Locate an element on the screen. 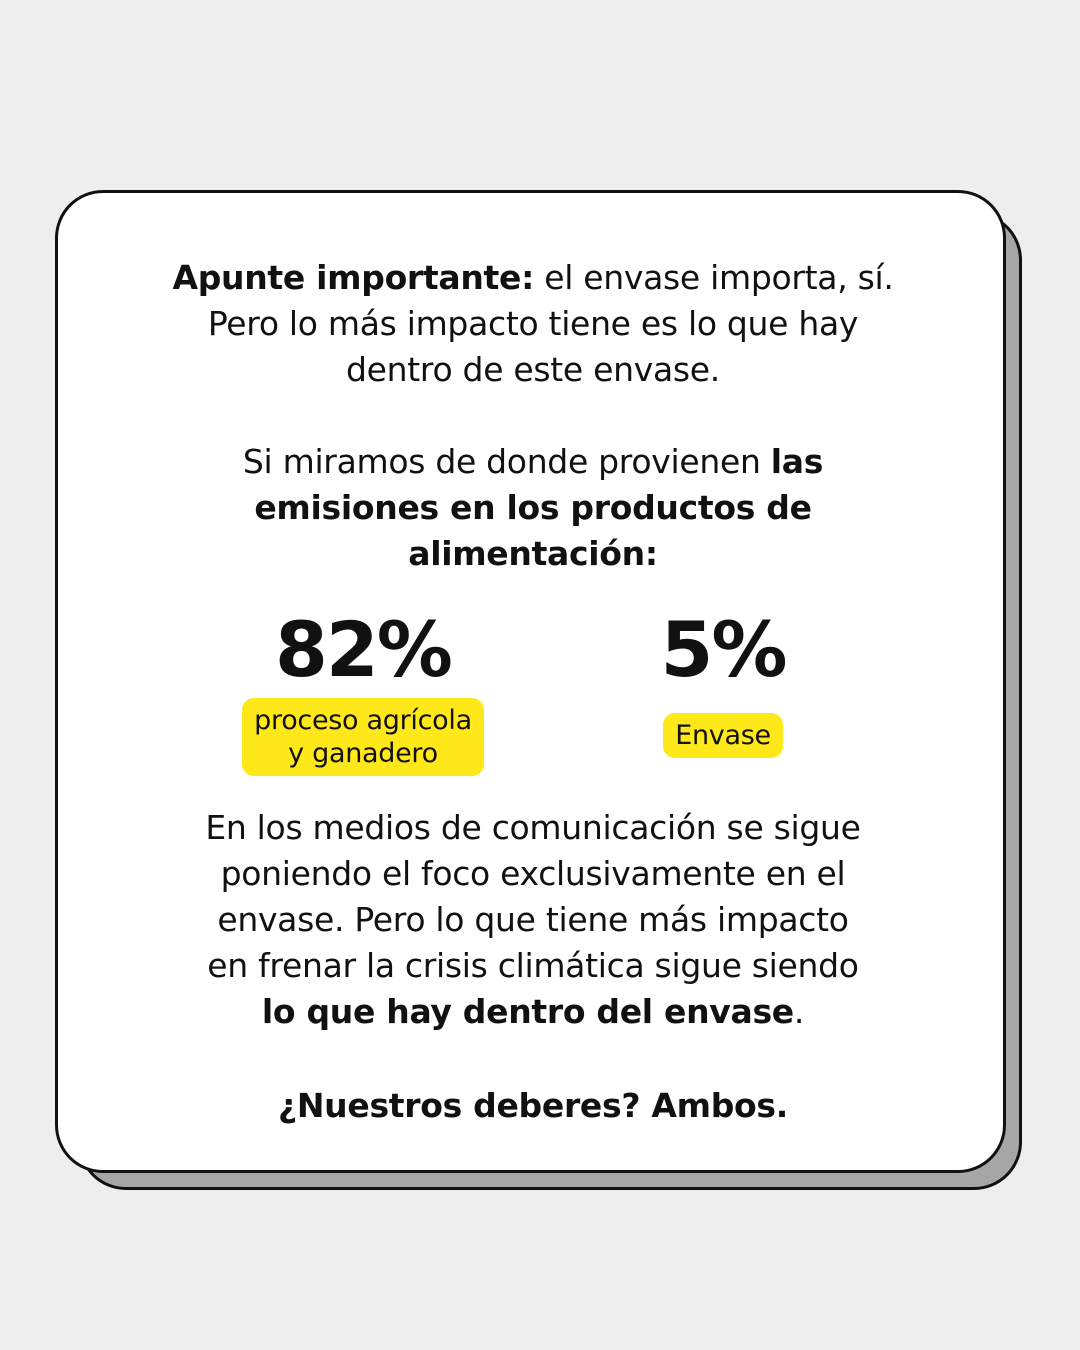 The image size is (1080, 1350). stat-packaging-label: Envase is located at coordinates (723, 735).